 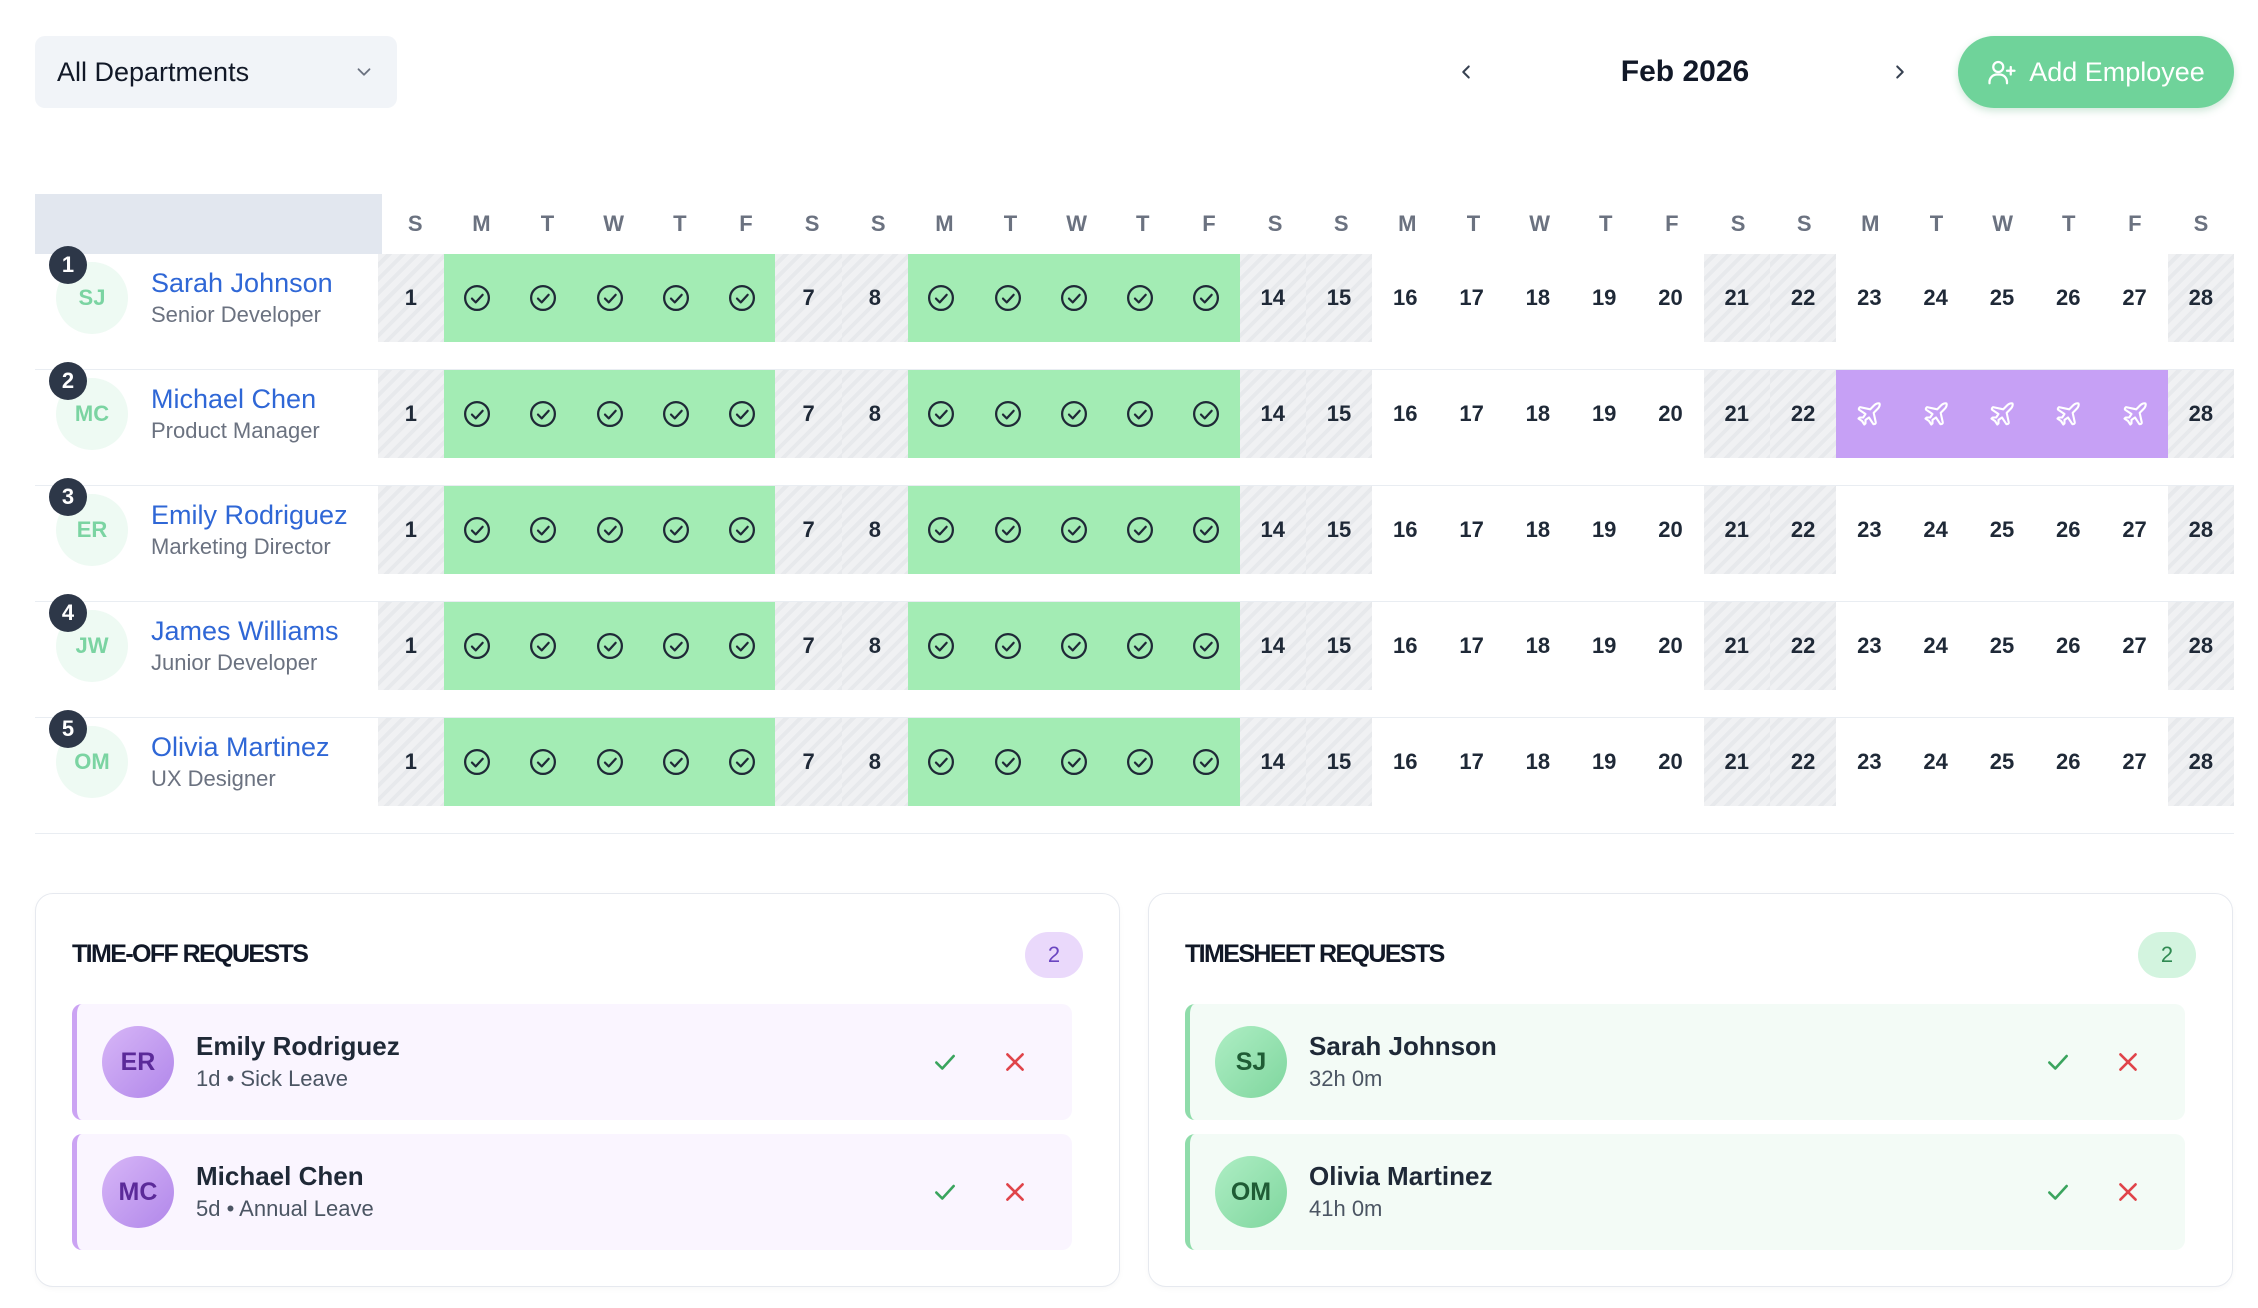 What do you see at coordinates (1900, 72) in the screenshot?
I see `next-month-button` at bounding box center [1900, 72].